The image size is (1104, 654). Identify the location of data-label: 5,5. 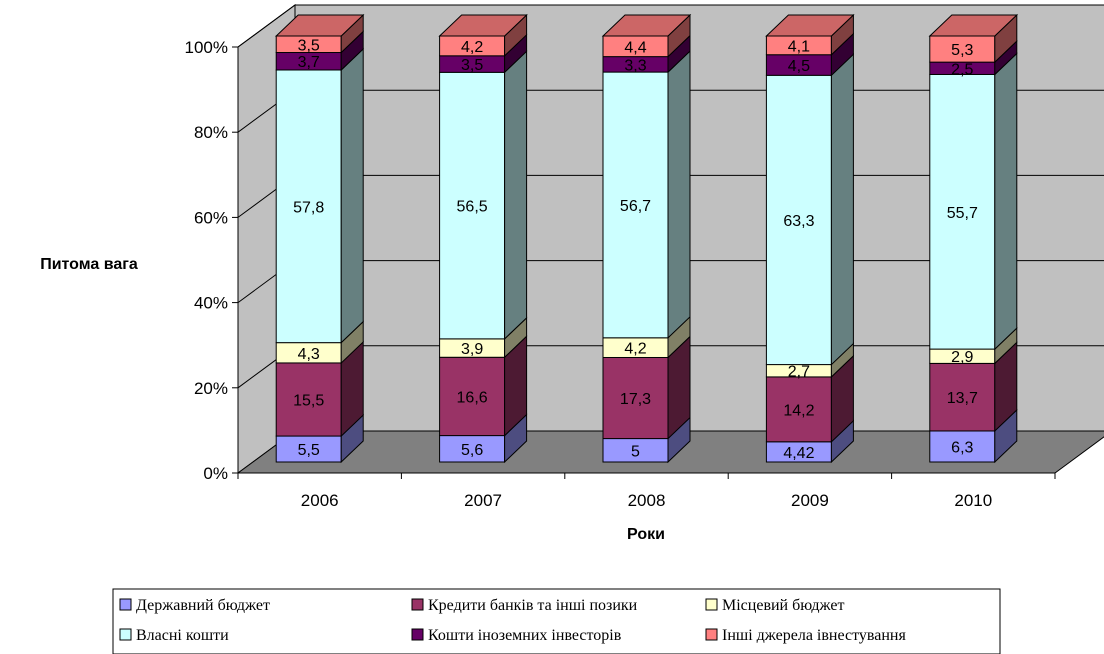
(309, 450).